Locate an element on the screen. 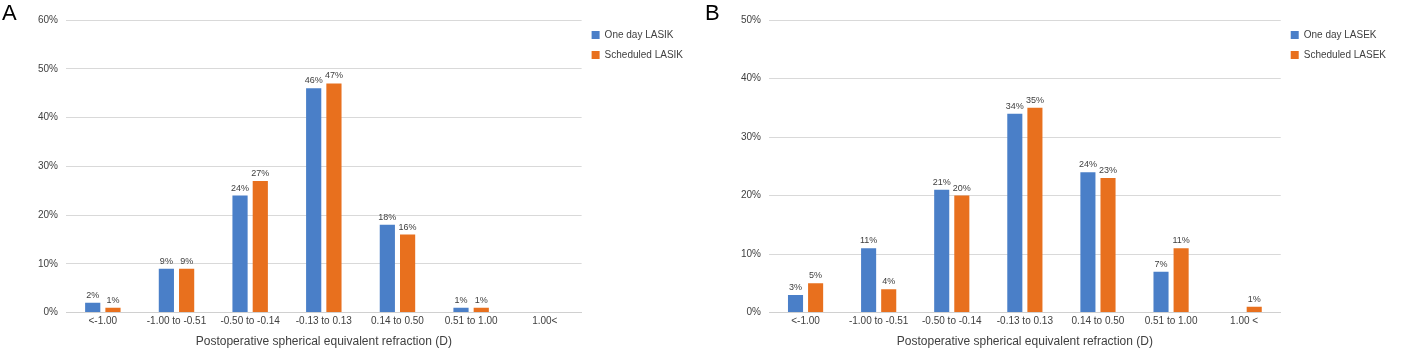 This screenshot has height=357, width=1407. chart-title: B is located at coordinates (712, 13).